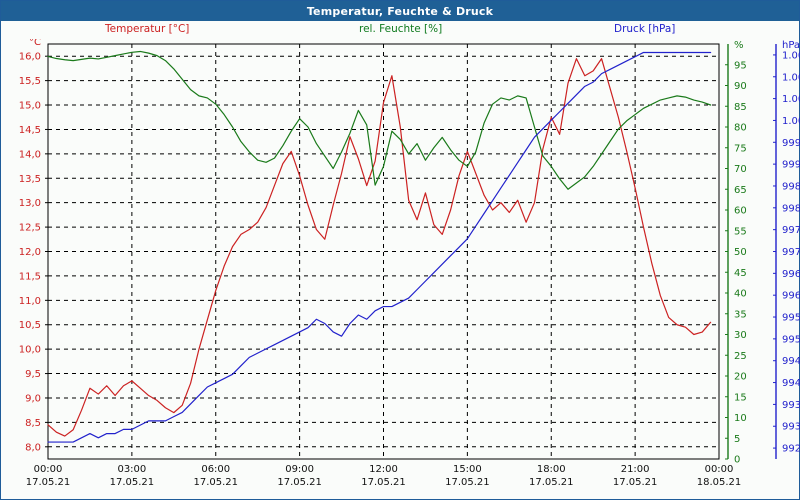  Describe the element at coordinates (739, 45) in the screenshot. I see `humidity-axis-unit: %` at that location.